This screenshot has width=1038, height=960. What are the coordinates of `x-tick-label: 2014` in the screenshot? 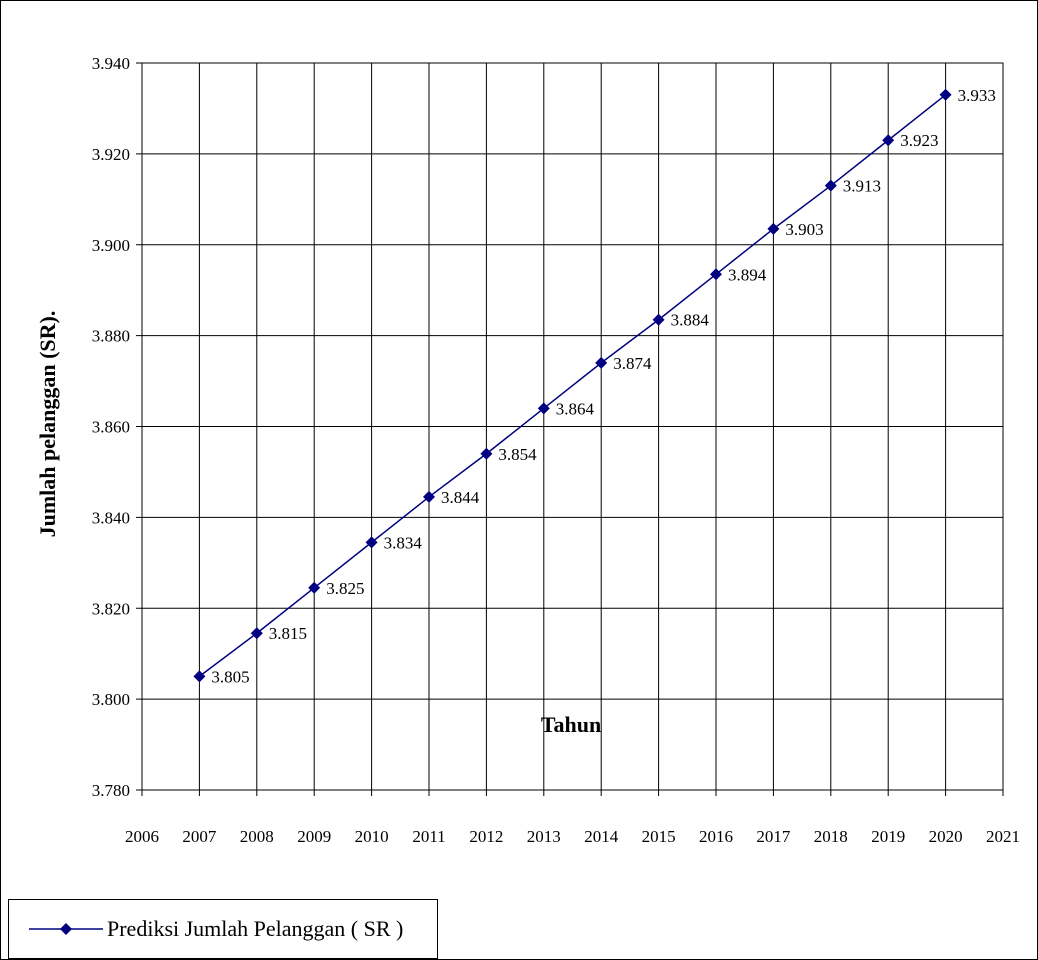 It's located at (601, 836).